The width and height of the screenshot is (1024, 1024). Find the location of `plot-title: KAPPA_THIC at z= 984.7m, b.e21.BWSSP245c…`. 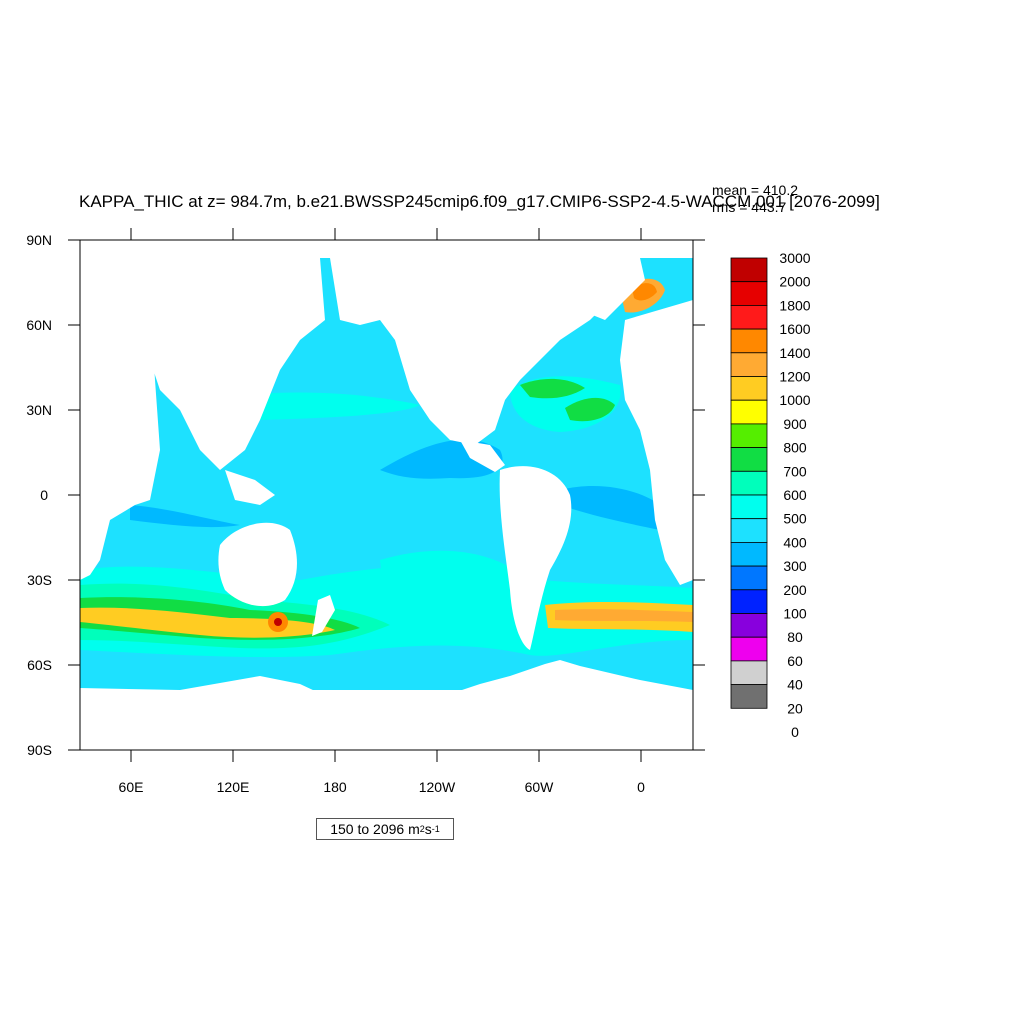

plot-title: KAPPA_THIC at z= 984.7m, b.e21.BWSSP245c… is located at coordinates (479, 201).